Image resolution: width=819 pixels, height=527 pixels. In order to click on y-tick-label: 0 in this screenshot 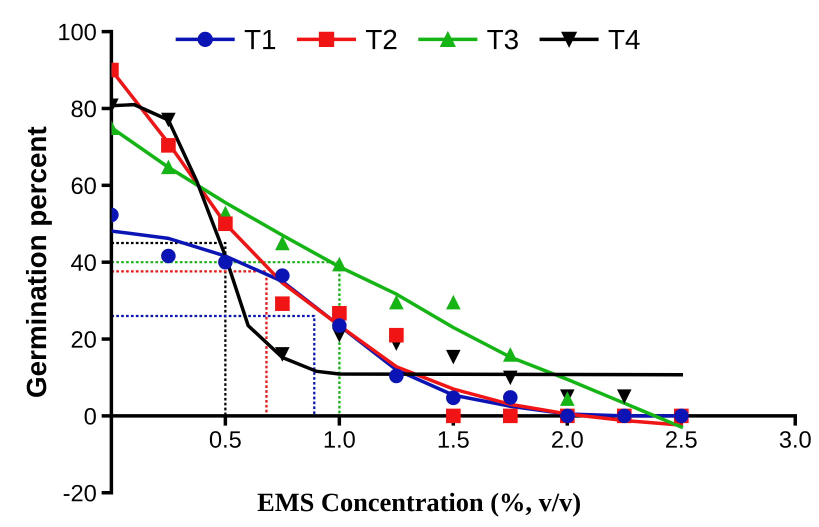, I will do `click(90, 416)`.